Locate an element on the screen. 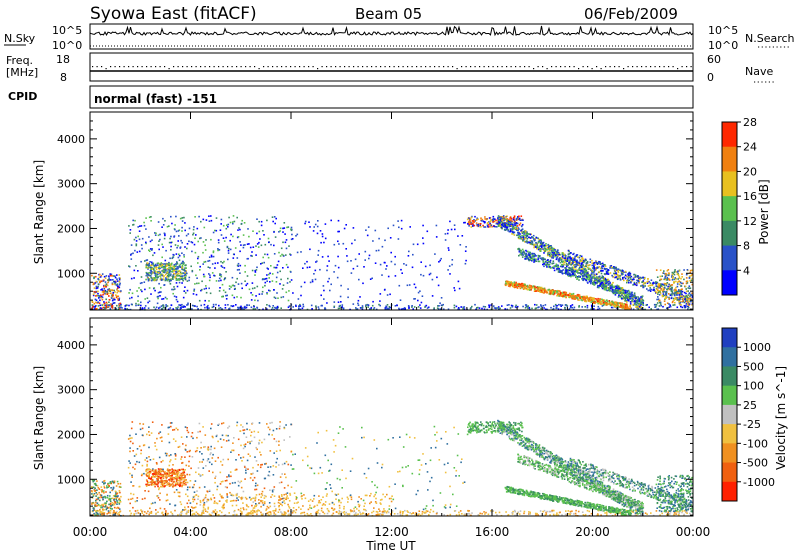 Image resolution: width=800 pixels, height=554 pixels. noise-left-label: N.Sky is located at coordinates (20, 38).